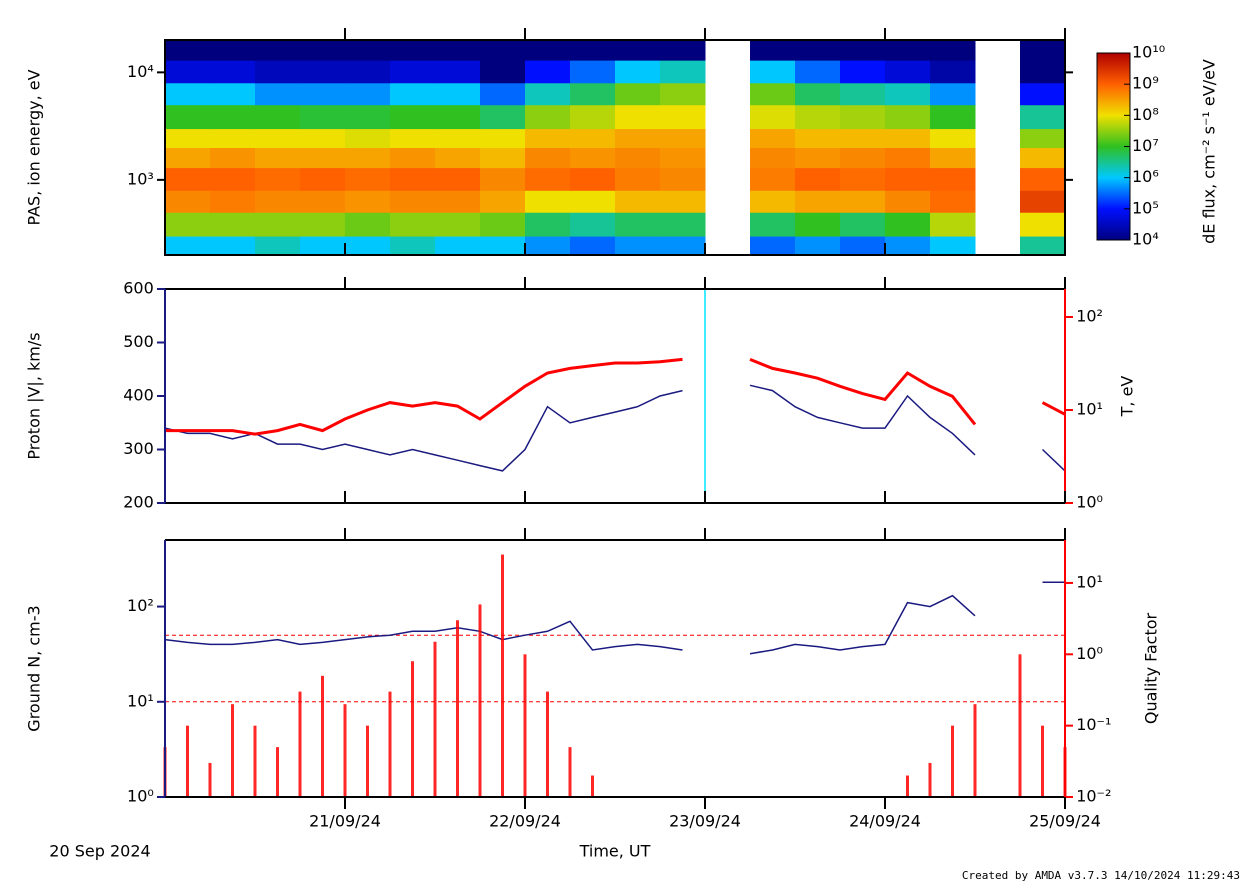 The height and width of the screenshot is (885, 1250). I want to click on y-tick-label: 10⁴, so click(140, 71).